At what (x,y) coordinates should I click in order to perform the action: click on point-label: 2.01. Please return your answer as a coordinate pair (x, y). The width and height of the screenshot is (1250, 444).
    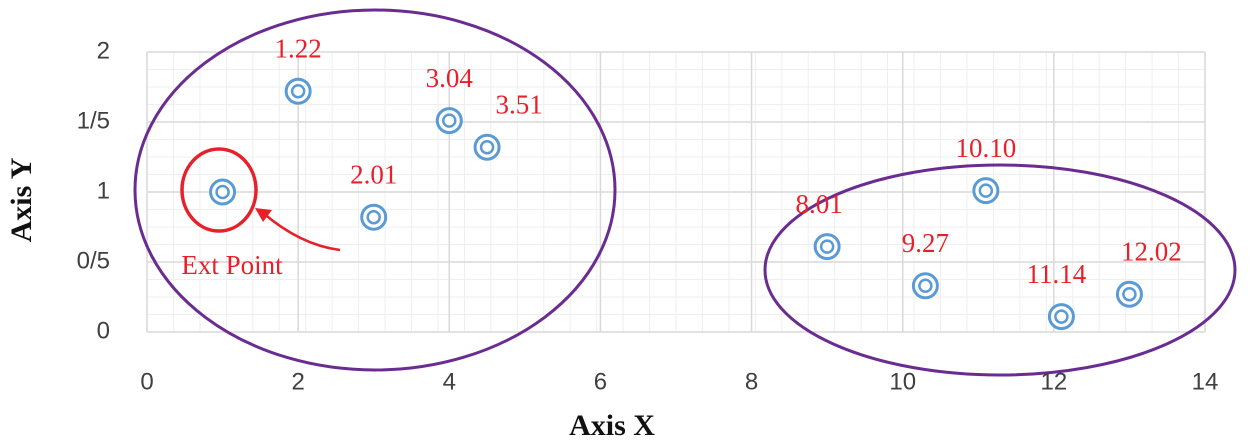
    Looking at the image, I should click on (373, 174).